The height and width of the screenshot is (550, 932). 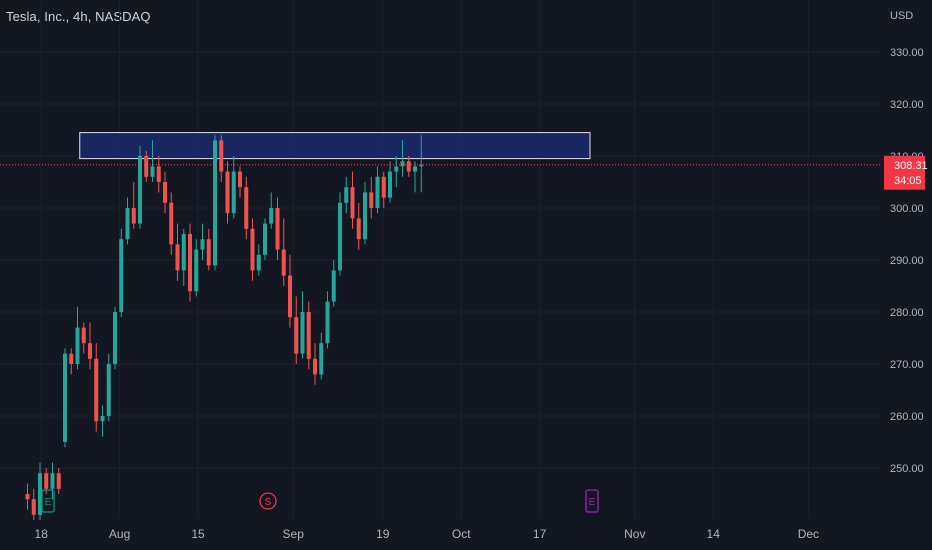 I want to click on x-tick-label: 19, so click(x=383, y=534).